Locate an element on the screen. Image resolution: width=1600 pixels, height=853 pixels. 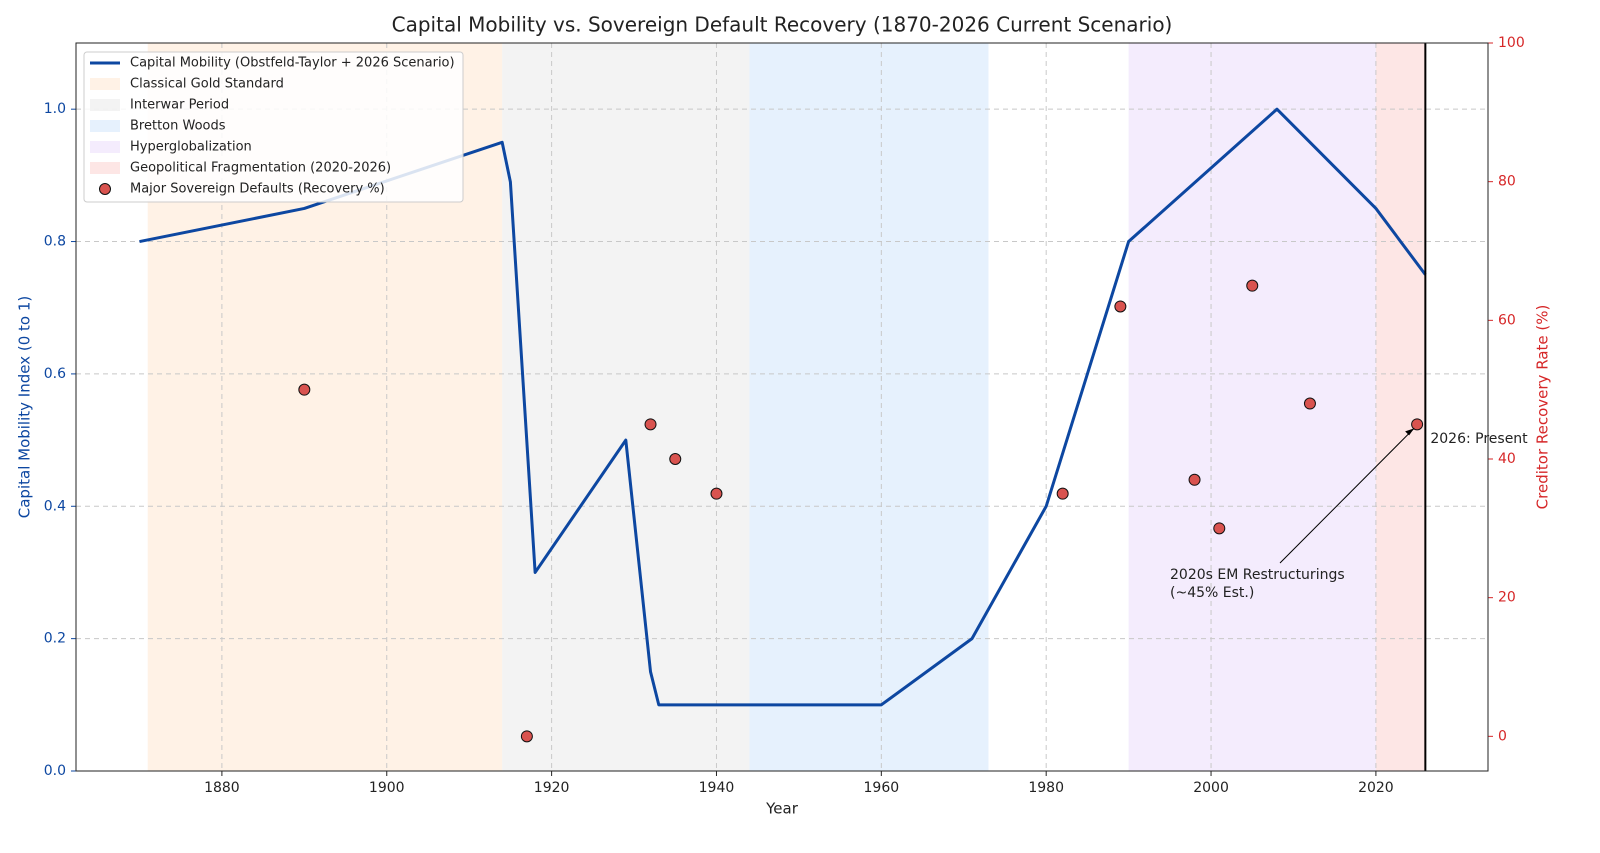
x-tick-label: 2000 is located at coordinates (1211, 788).